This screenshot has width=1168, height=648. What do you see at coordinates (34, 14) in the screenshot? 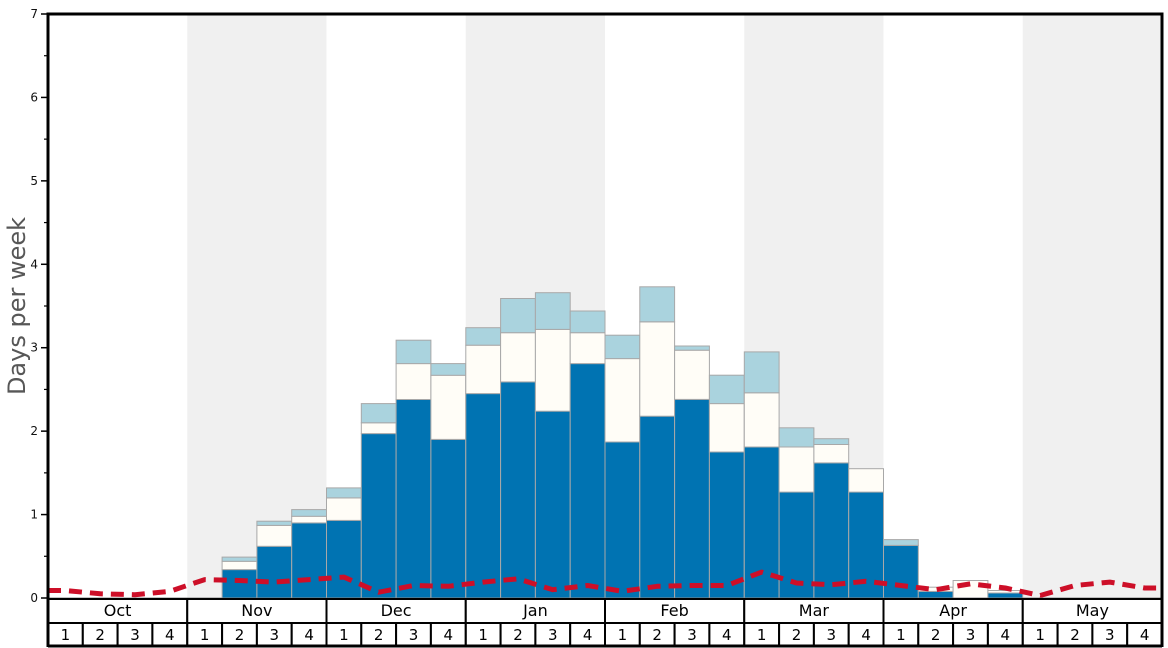
I see `y-tick-label: 7` at bounding box center [34, 14].